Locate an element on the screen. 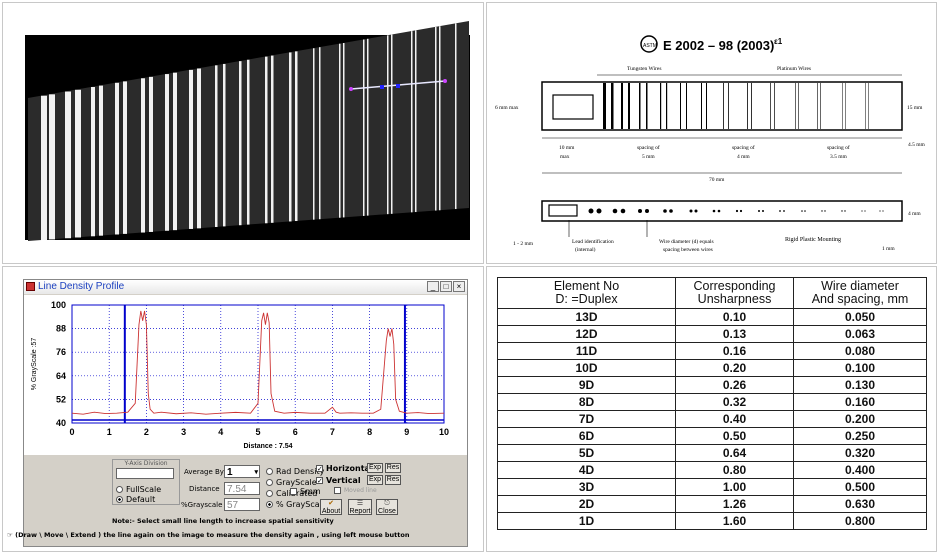 Image resolution: width=939 pixels, height=554 pixels. average-by-select: 1 ▾ is located at coordinates (242, 471).